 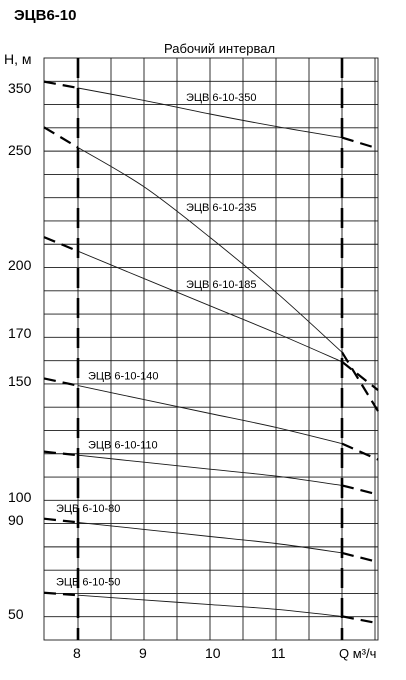 I want to click on x-tick-label: 11, so click(x=278, y=653).